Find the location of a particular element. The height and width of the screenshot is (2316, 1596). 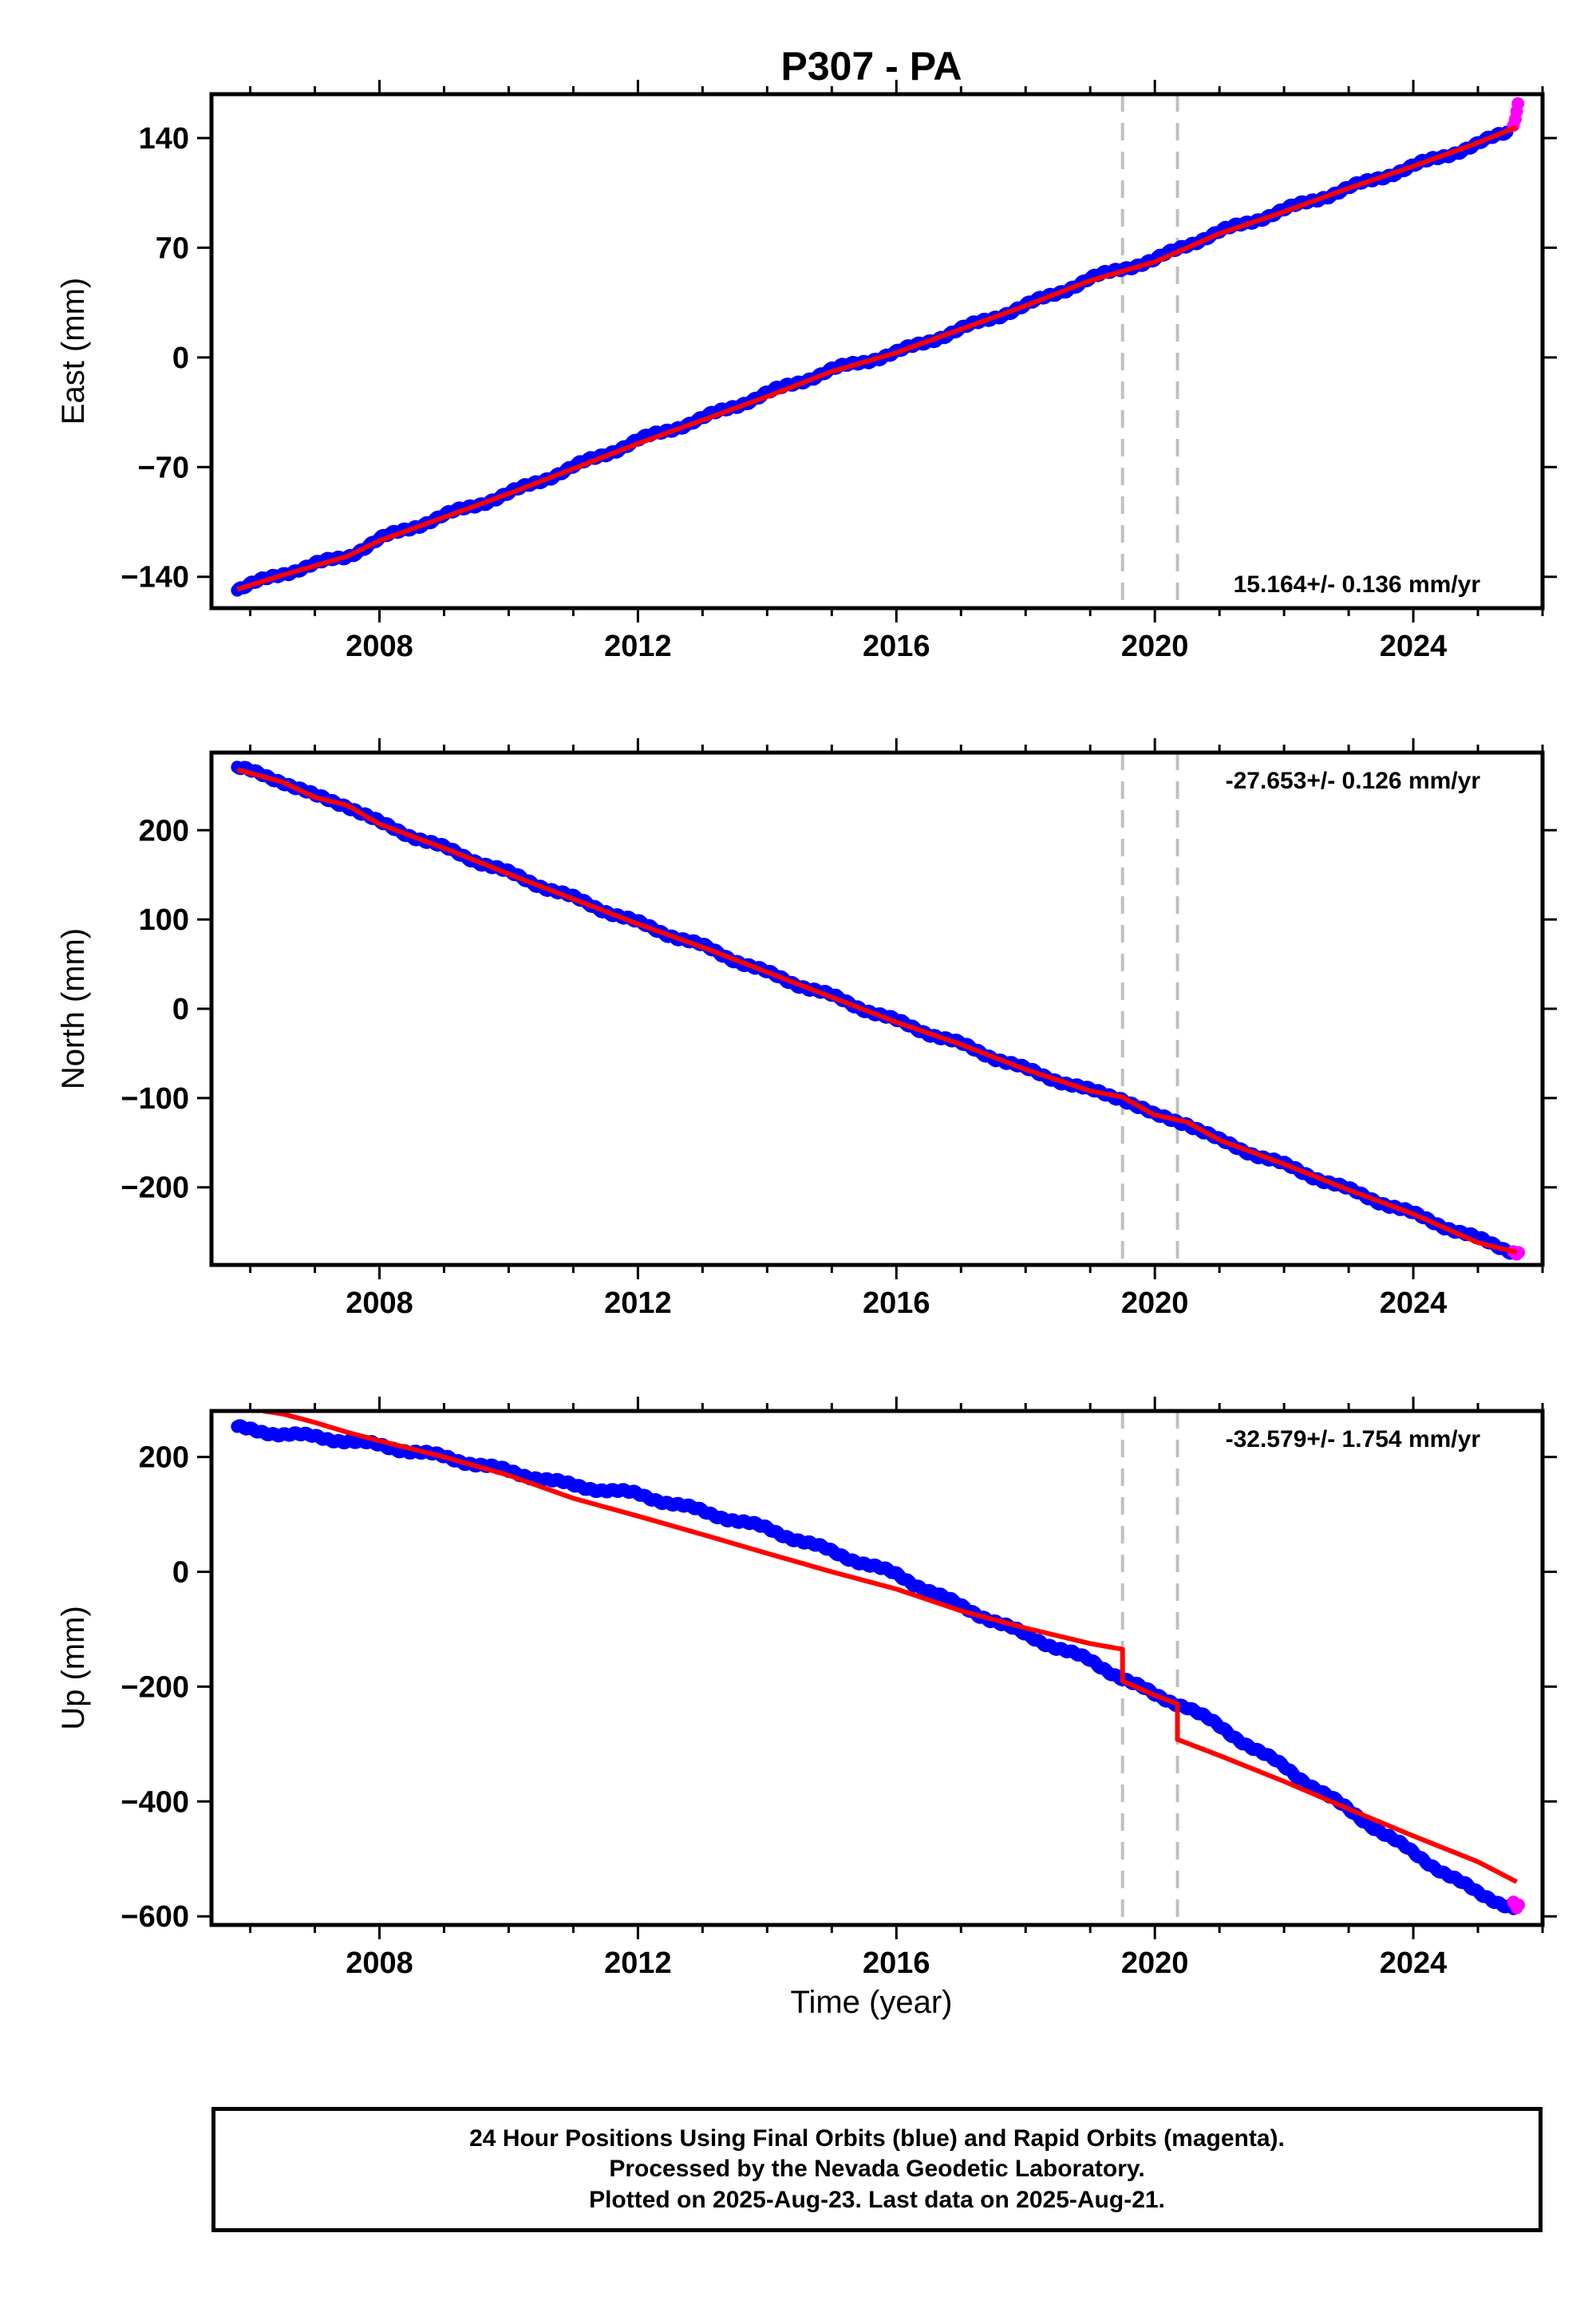

y-tick-label-north: 200 is located at coordinates (164, 831).